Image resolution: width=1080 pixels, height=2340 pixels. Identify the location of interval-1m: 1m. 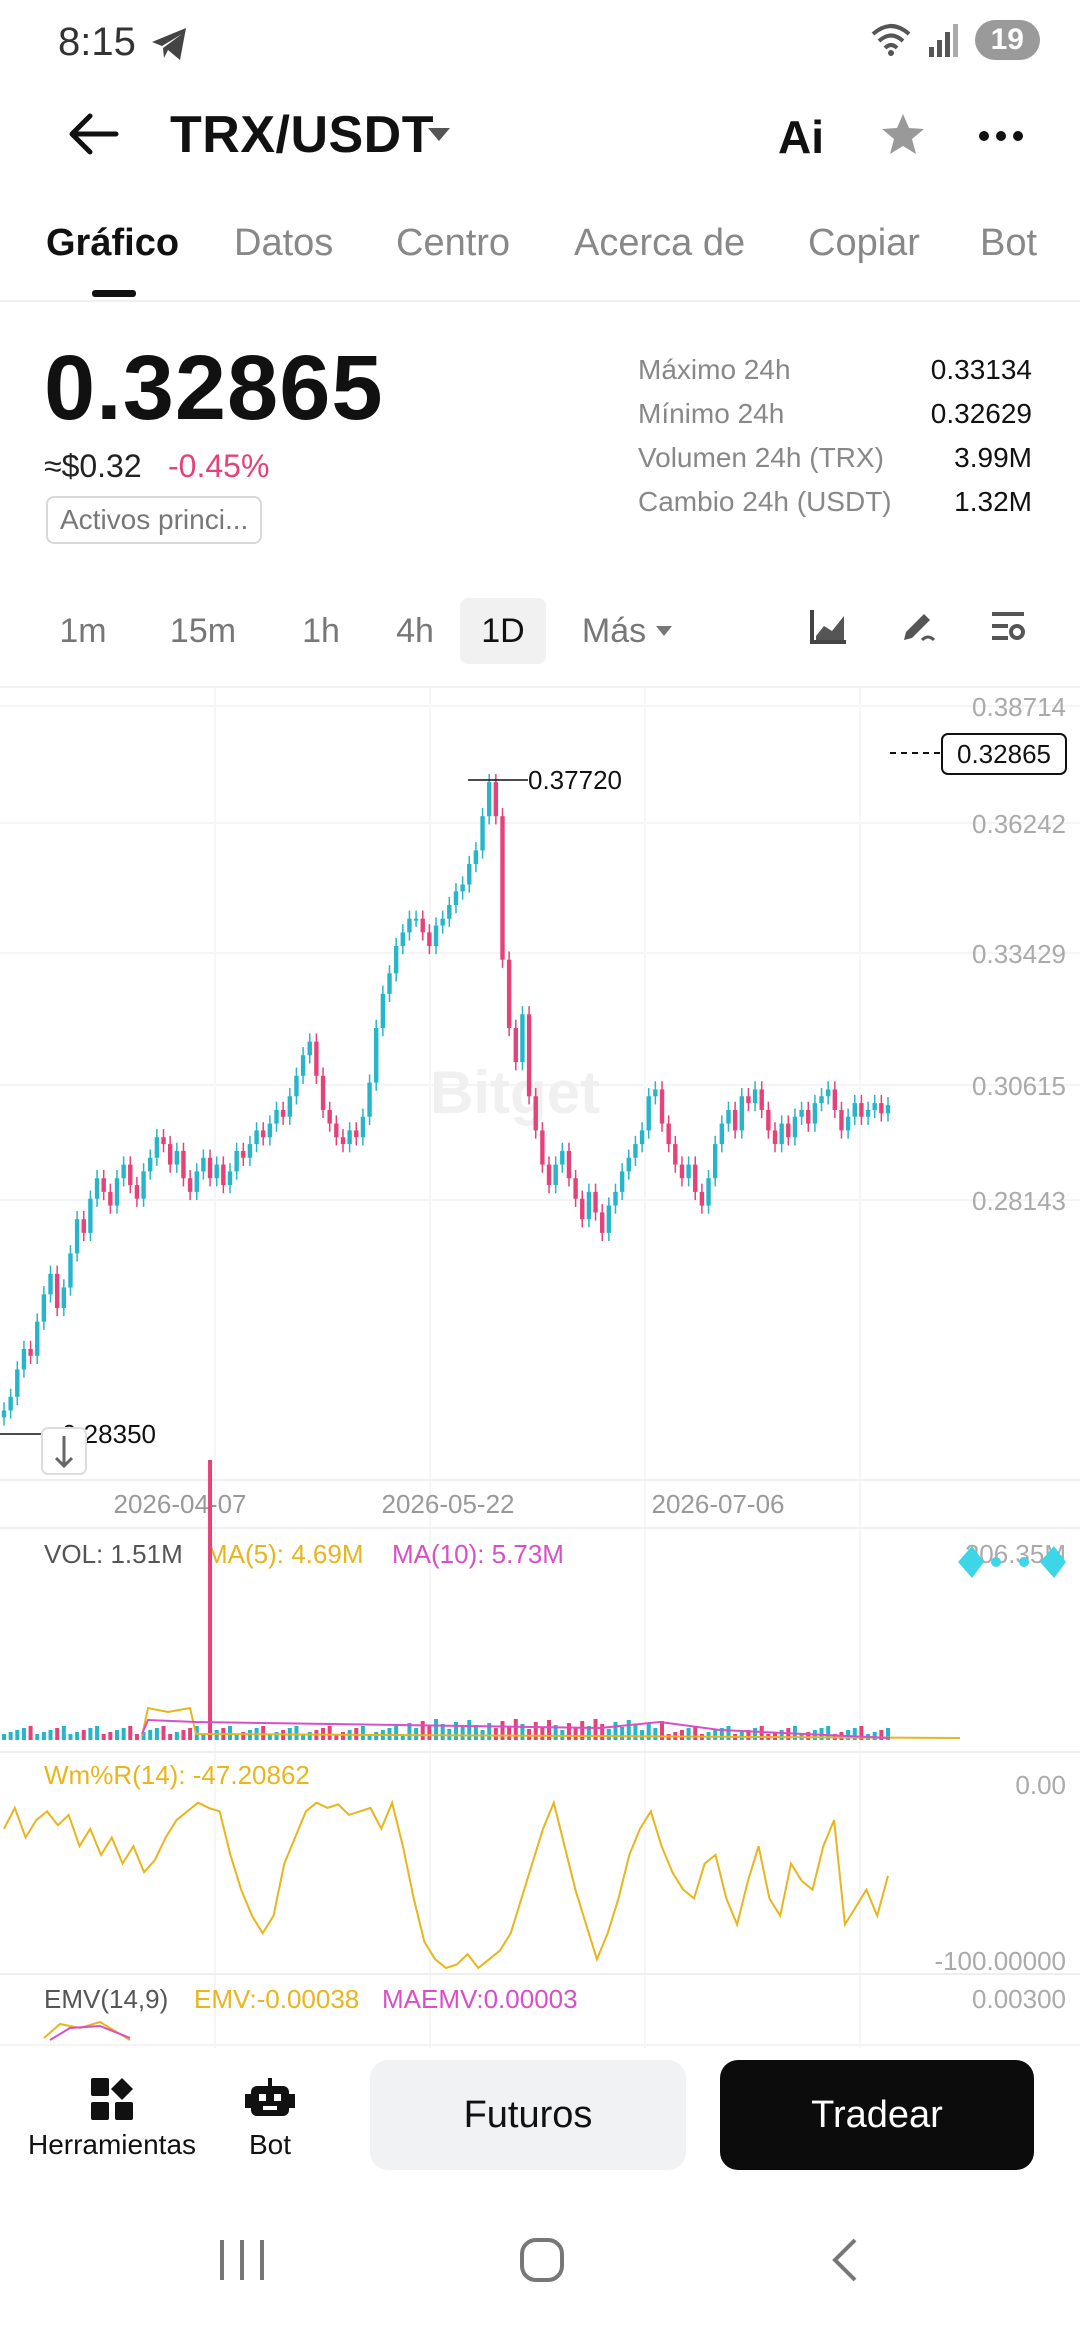
(83, 631).